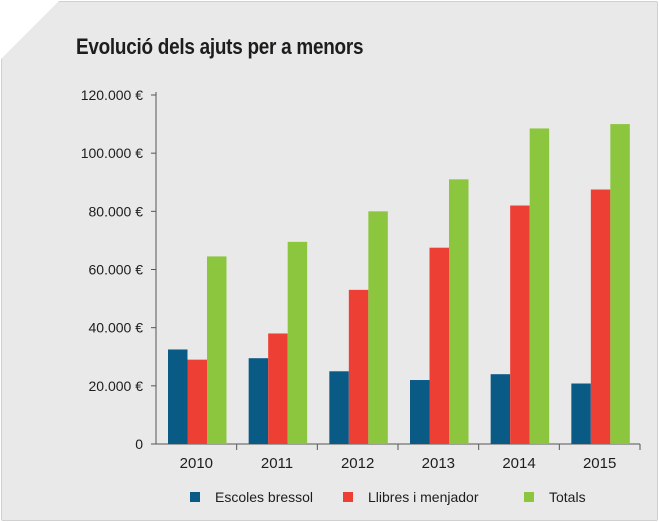  What do you see at coordinates (30, 30) in the screenshot?
I see `folded-corner-decoration` at bounding box center [30, 30].